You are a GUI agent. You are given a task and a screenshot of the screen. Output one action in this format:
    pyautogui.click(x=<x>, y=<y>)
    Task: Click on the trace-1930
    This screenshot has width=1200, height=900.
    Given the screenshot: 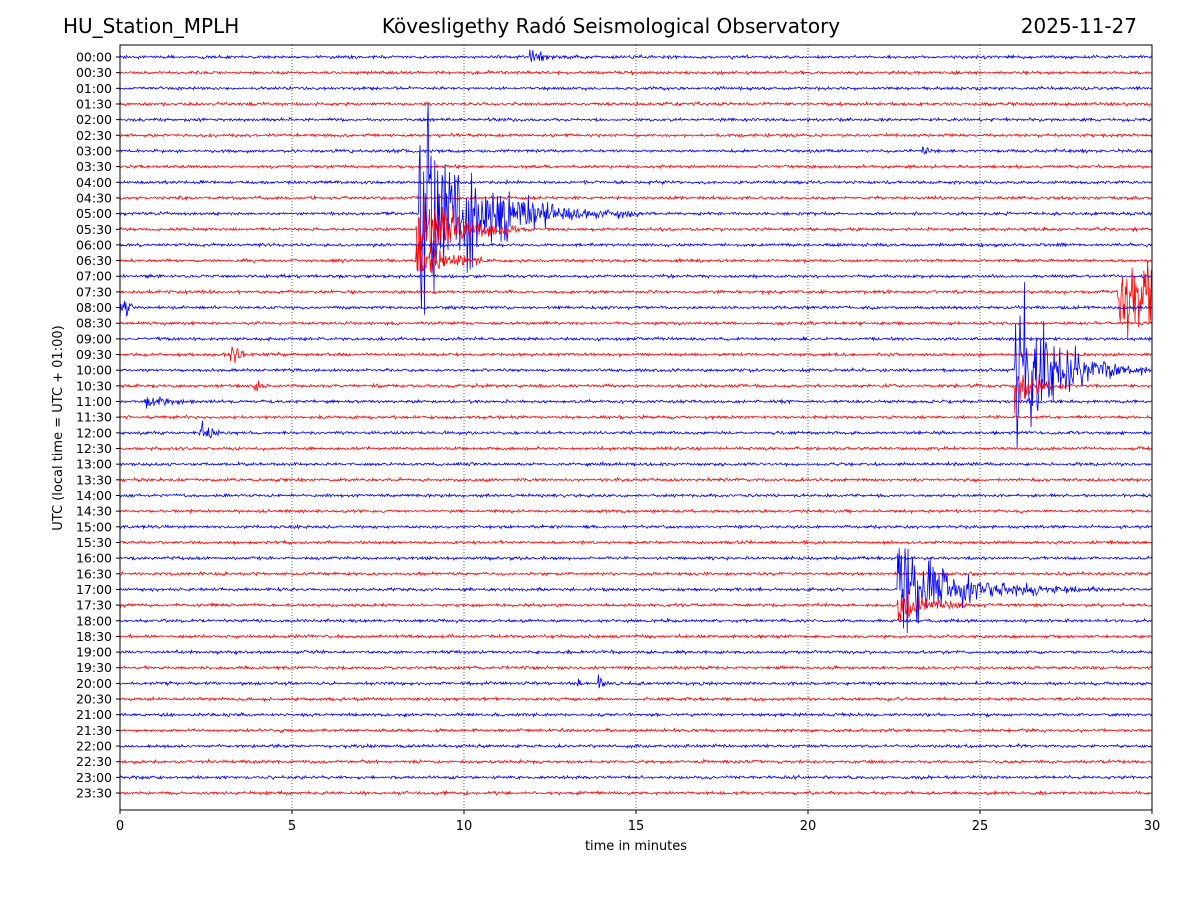 What is the action you would take?
    pyautogui.click(x=636, y=667)
    